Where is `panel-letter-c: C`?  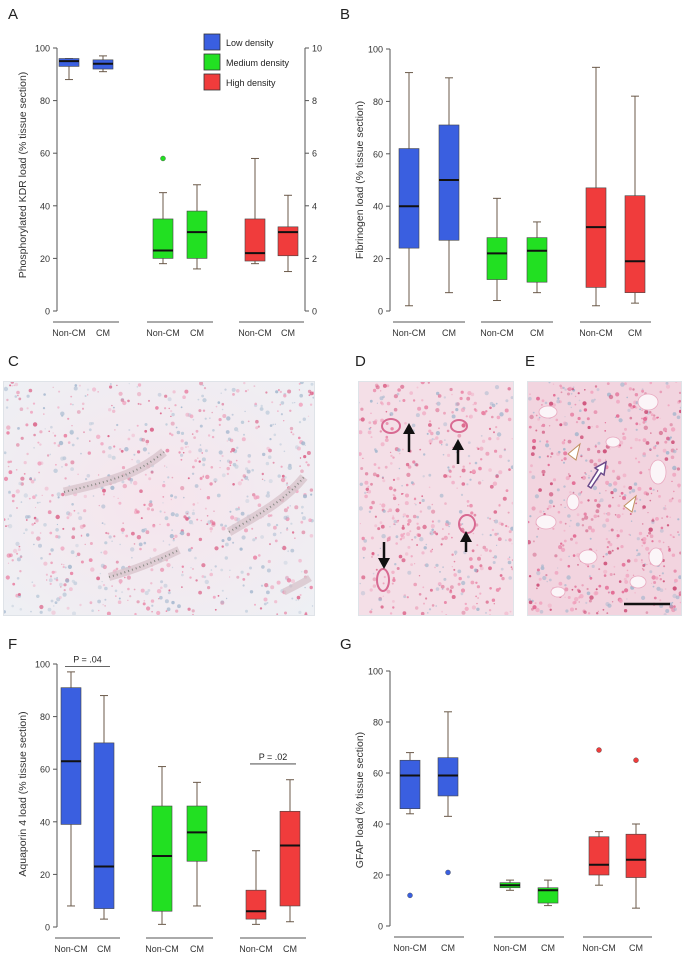
panel-letter-c: C is located at coordinates (13, 361).